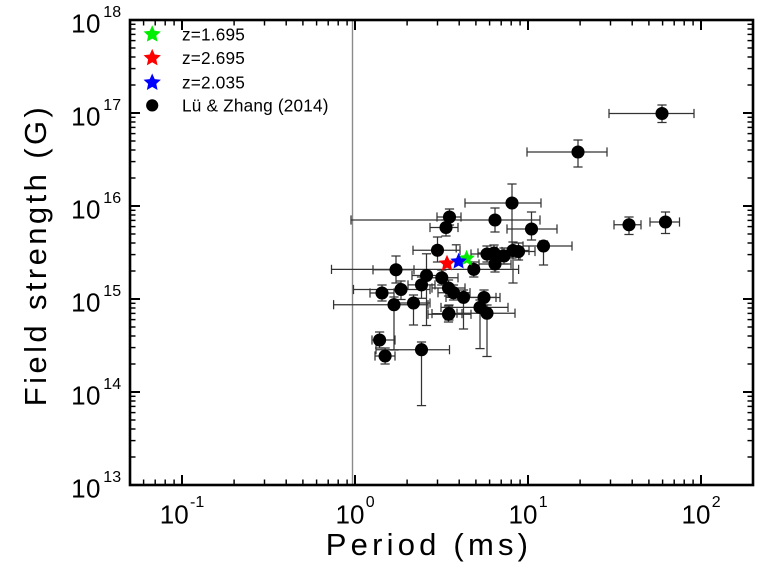  Describe the element at coordinates (255, 105) in the screenshot. I see `svg-text: Lü & Zhang (2014)` at that location.